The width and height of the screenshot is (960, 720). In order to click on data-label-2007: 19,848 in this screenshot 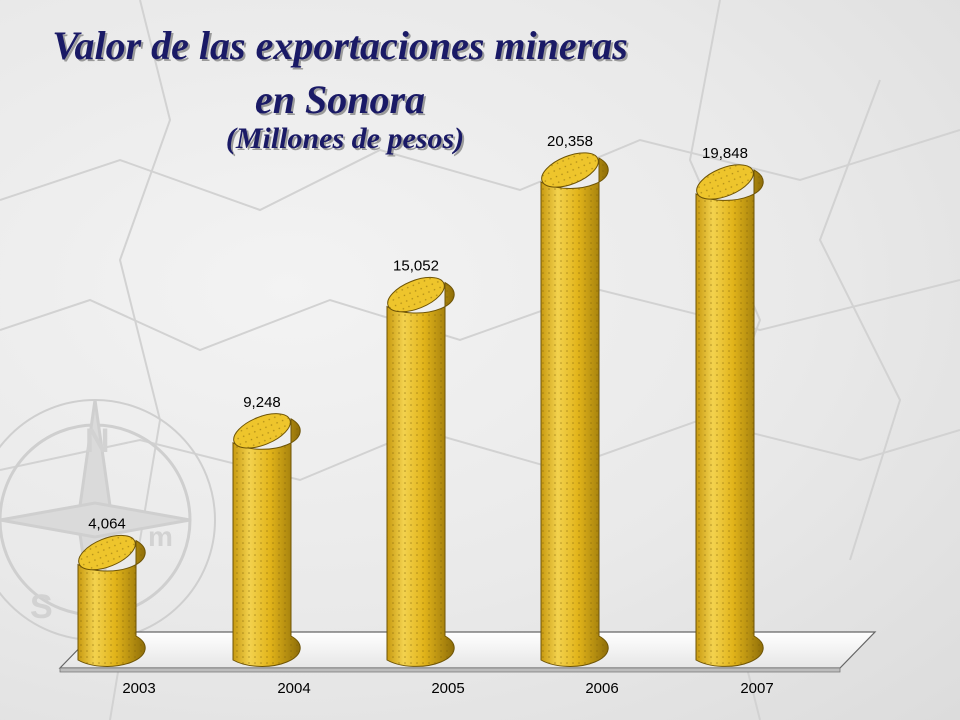, I will do `click(725, 153)`.